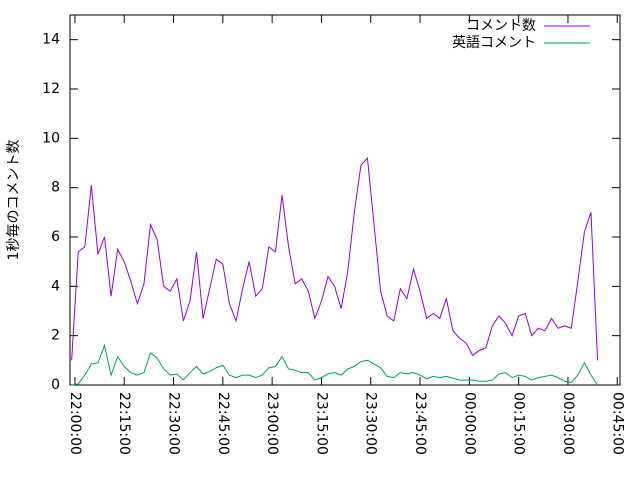 This screenshot has height=480, width=640. I want to click on x-tick-label: 22:15:00, so click(124, 423).